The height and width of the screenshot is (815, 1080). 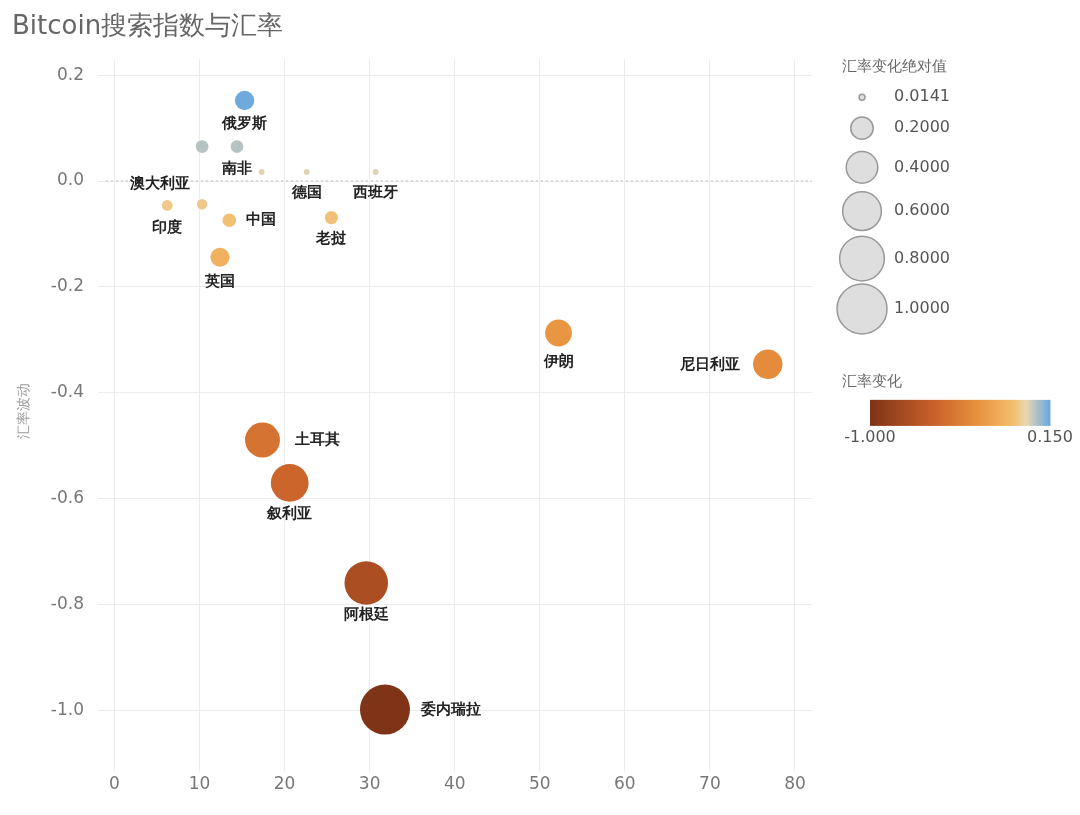 I want to click on annotation: 澳大利亚, so click(x=160, y=183).